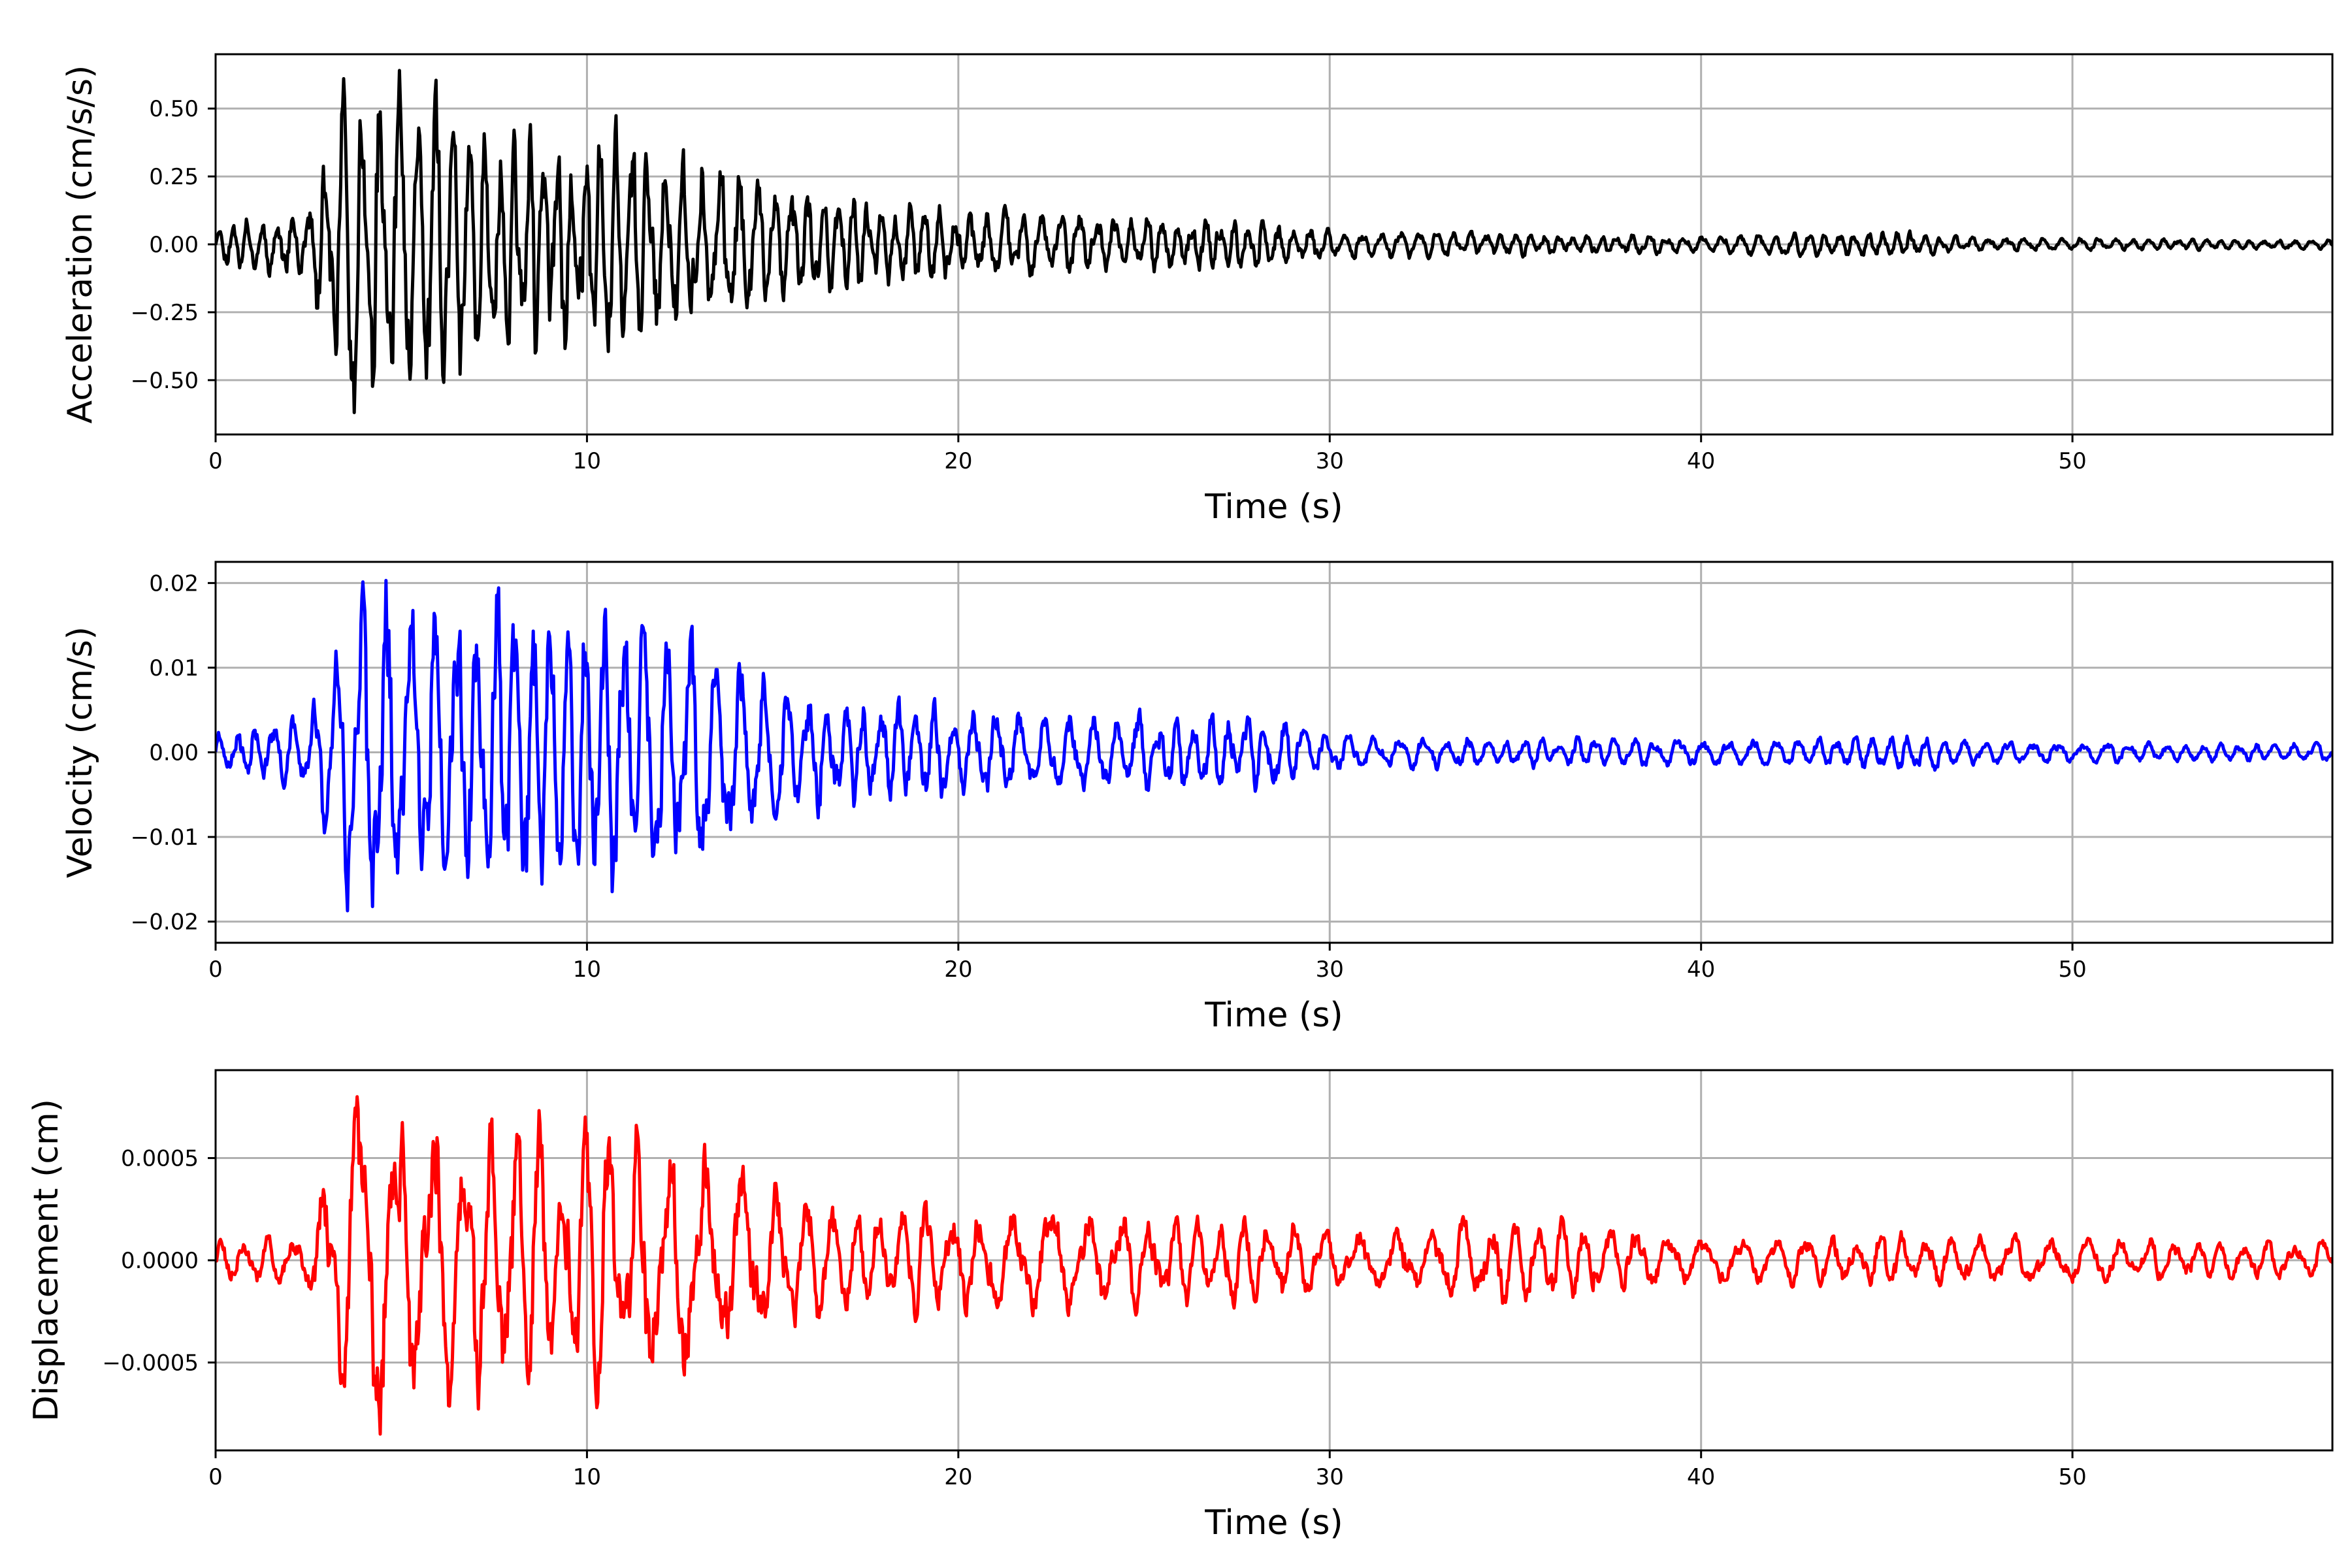 This screenshot has width=2352, height=1568. I want to click on acceleration-ytick-label-4: 0.50, so click(174, 109).